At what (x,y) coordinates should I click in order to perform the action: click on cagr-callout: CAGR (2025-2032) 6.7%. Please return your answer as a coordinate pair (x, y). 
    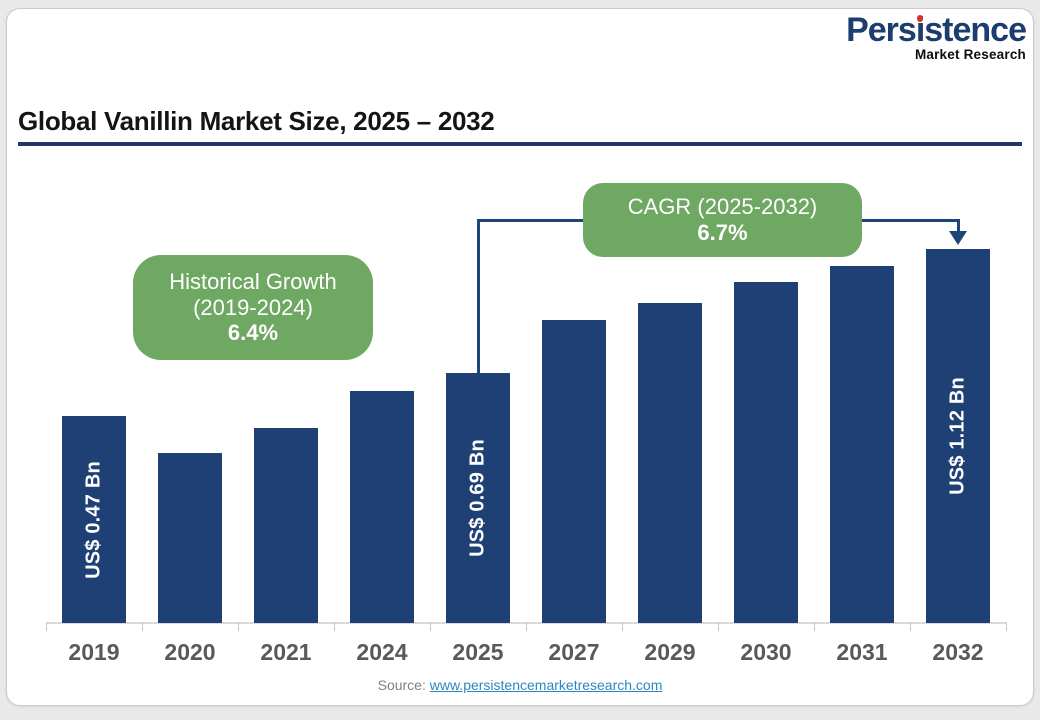
    Looking at the image, I should click on (722, 220).